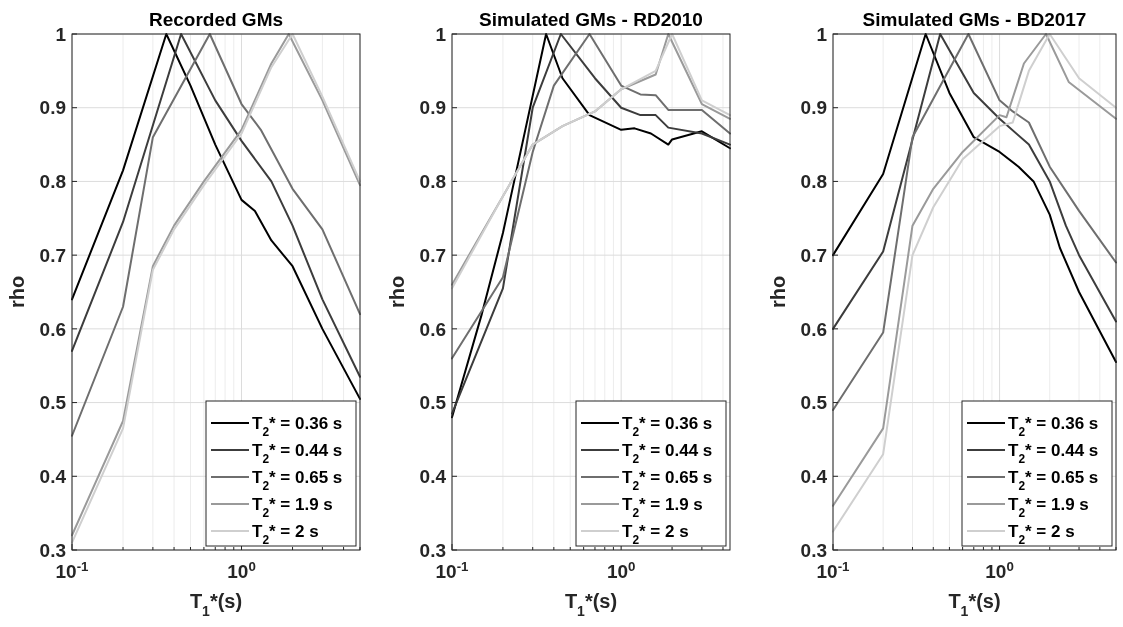  What do you see at coordinates (974, 19) in the screenshot?
I see `chart-title: Simulated GMs - BD2017` at bounding box center [974, 19].